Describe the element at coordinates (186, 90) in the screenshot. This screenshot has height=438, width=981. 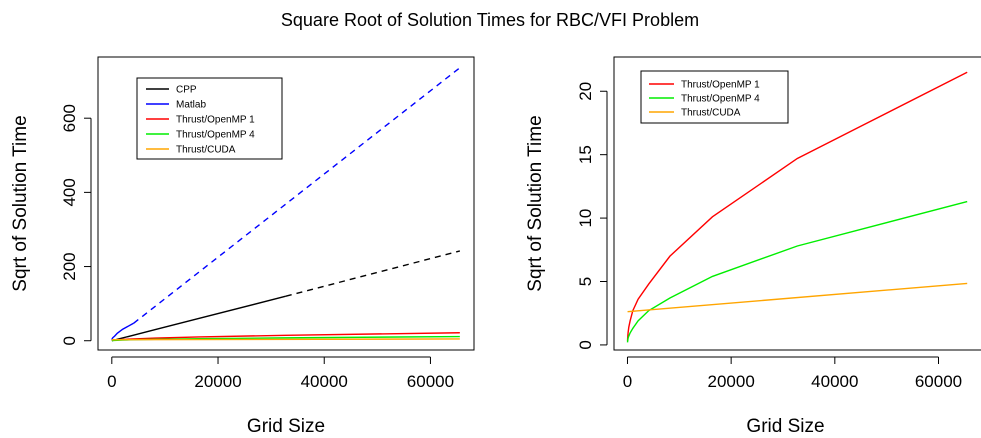
I see `legend-label: CPP` at that location.